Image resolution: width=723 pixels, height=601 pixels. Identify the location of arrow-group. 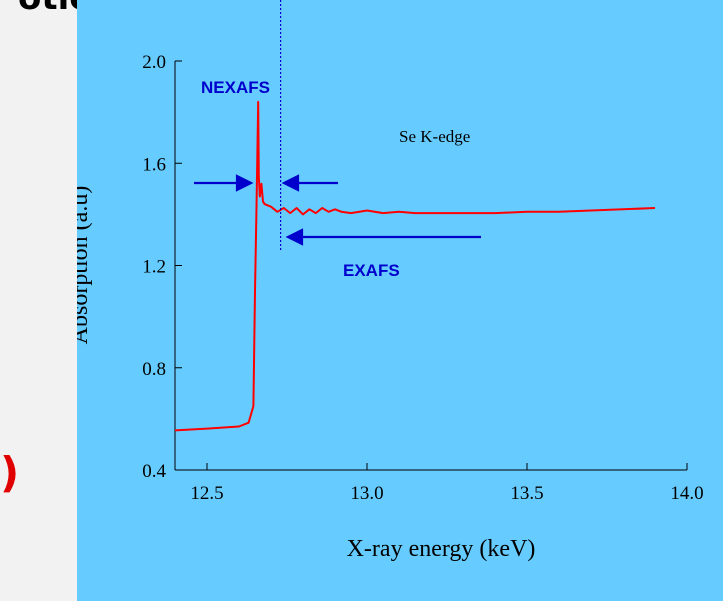
(337, 210).